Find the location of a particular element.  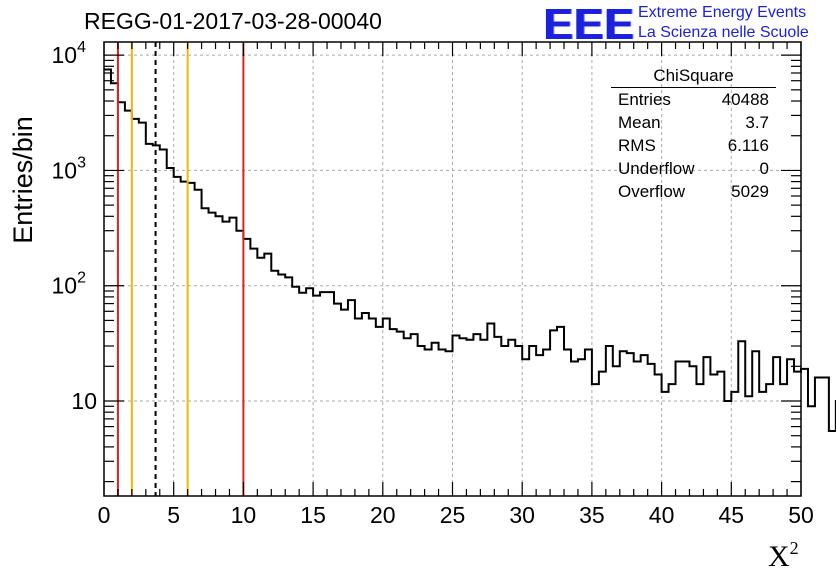

x-tick-label: 5 is located at coordinates (173, 515).